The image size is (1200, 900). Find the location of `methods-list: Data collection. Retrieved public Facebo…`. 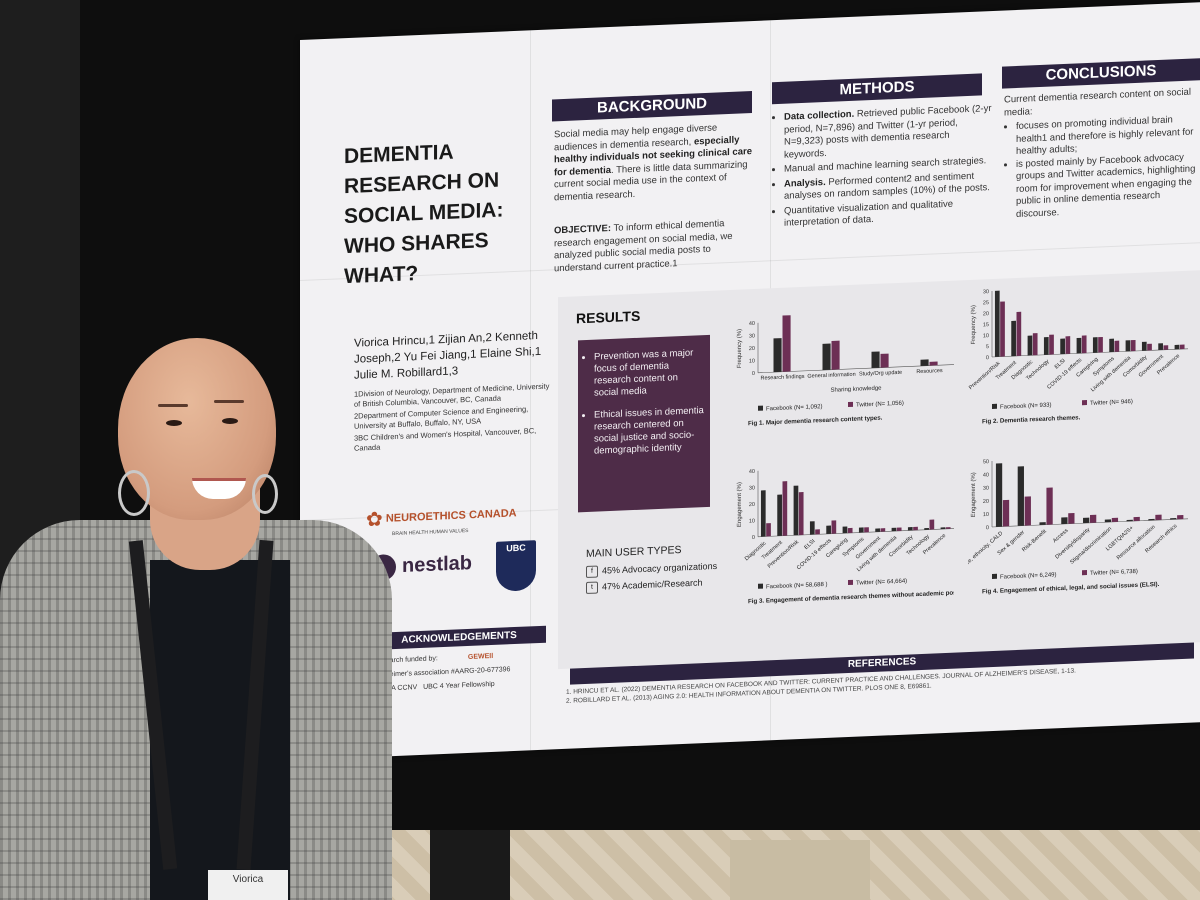

methods-list: Data collection. Retrieved public Facebo… is located at coordinates (883, 168).